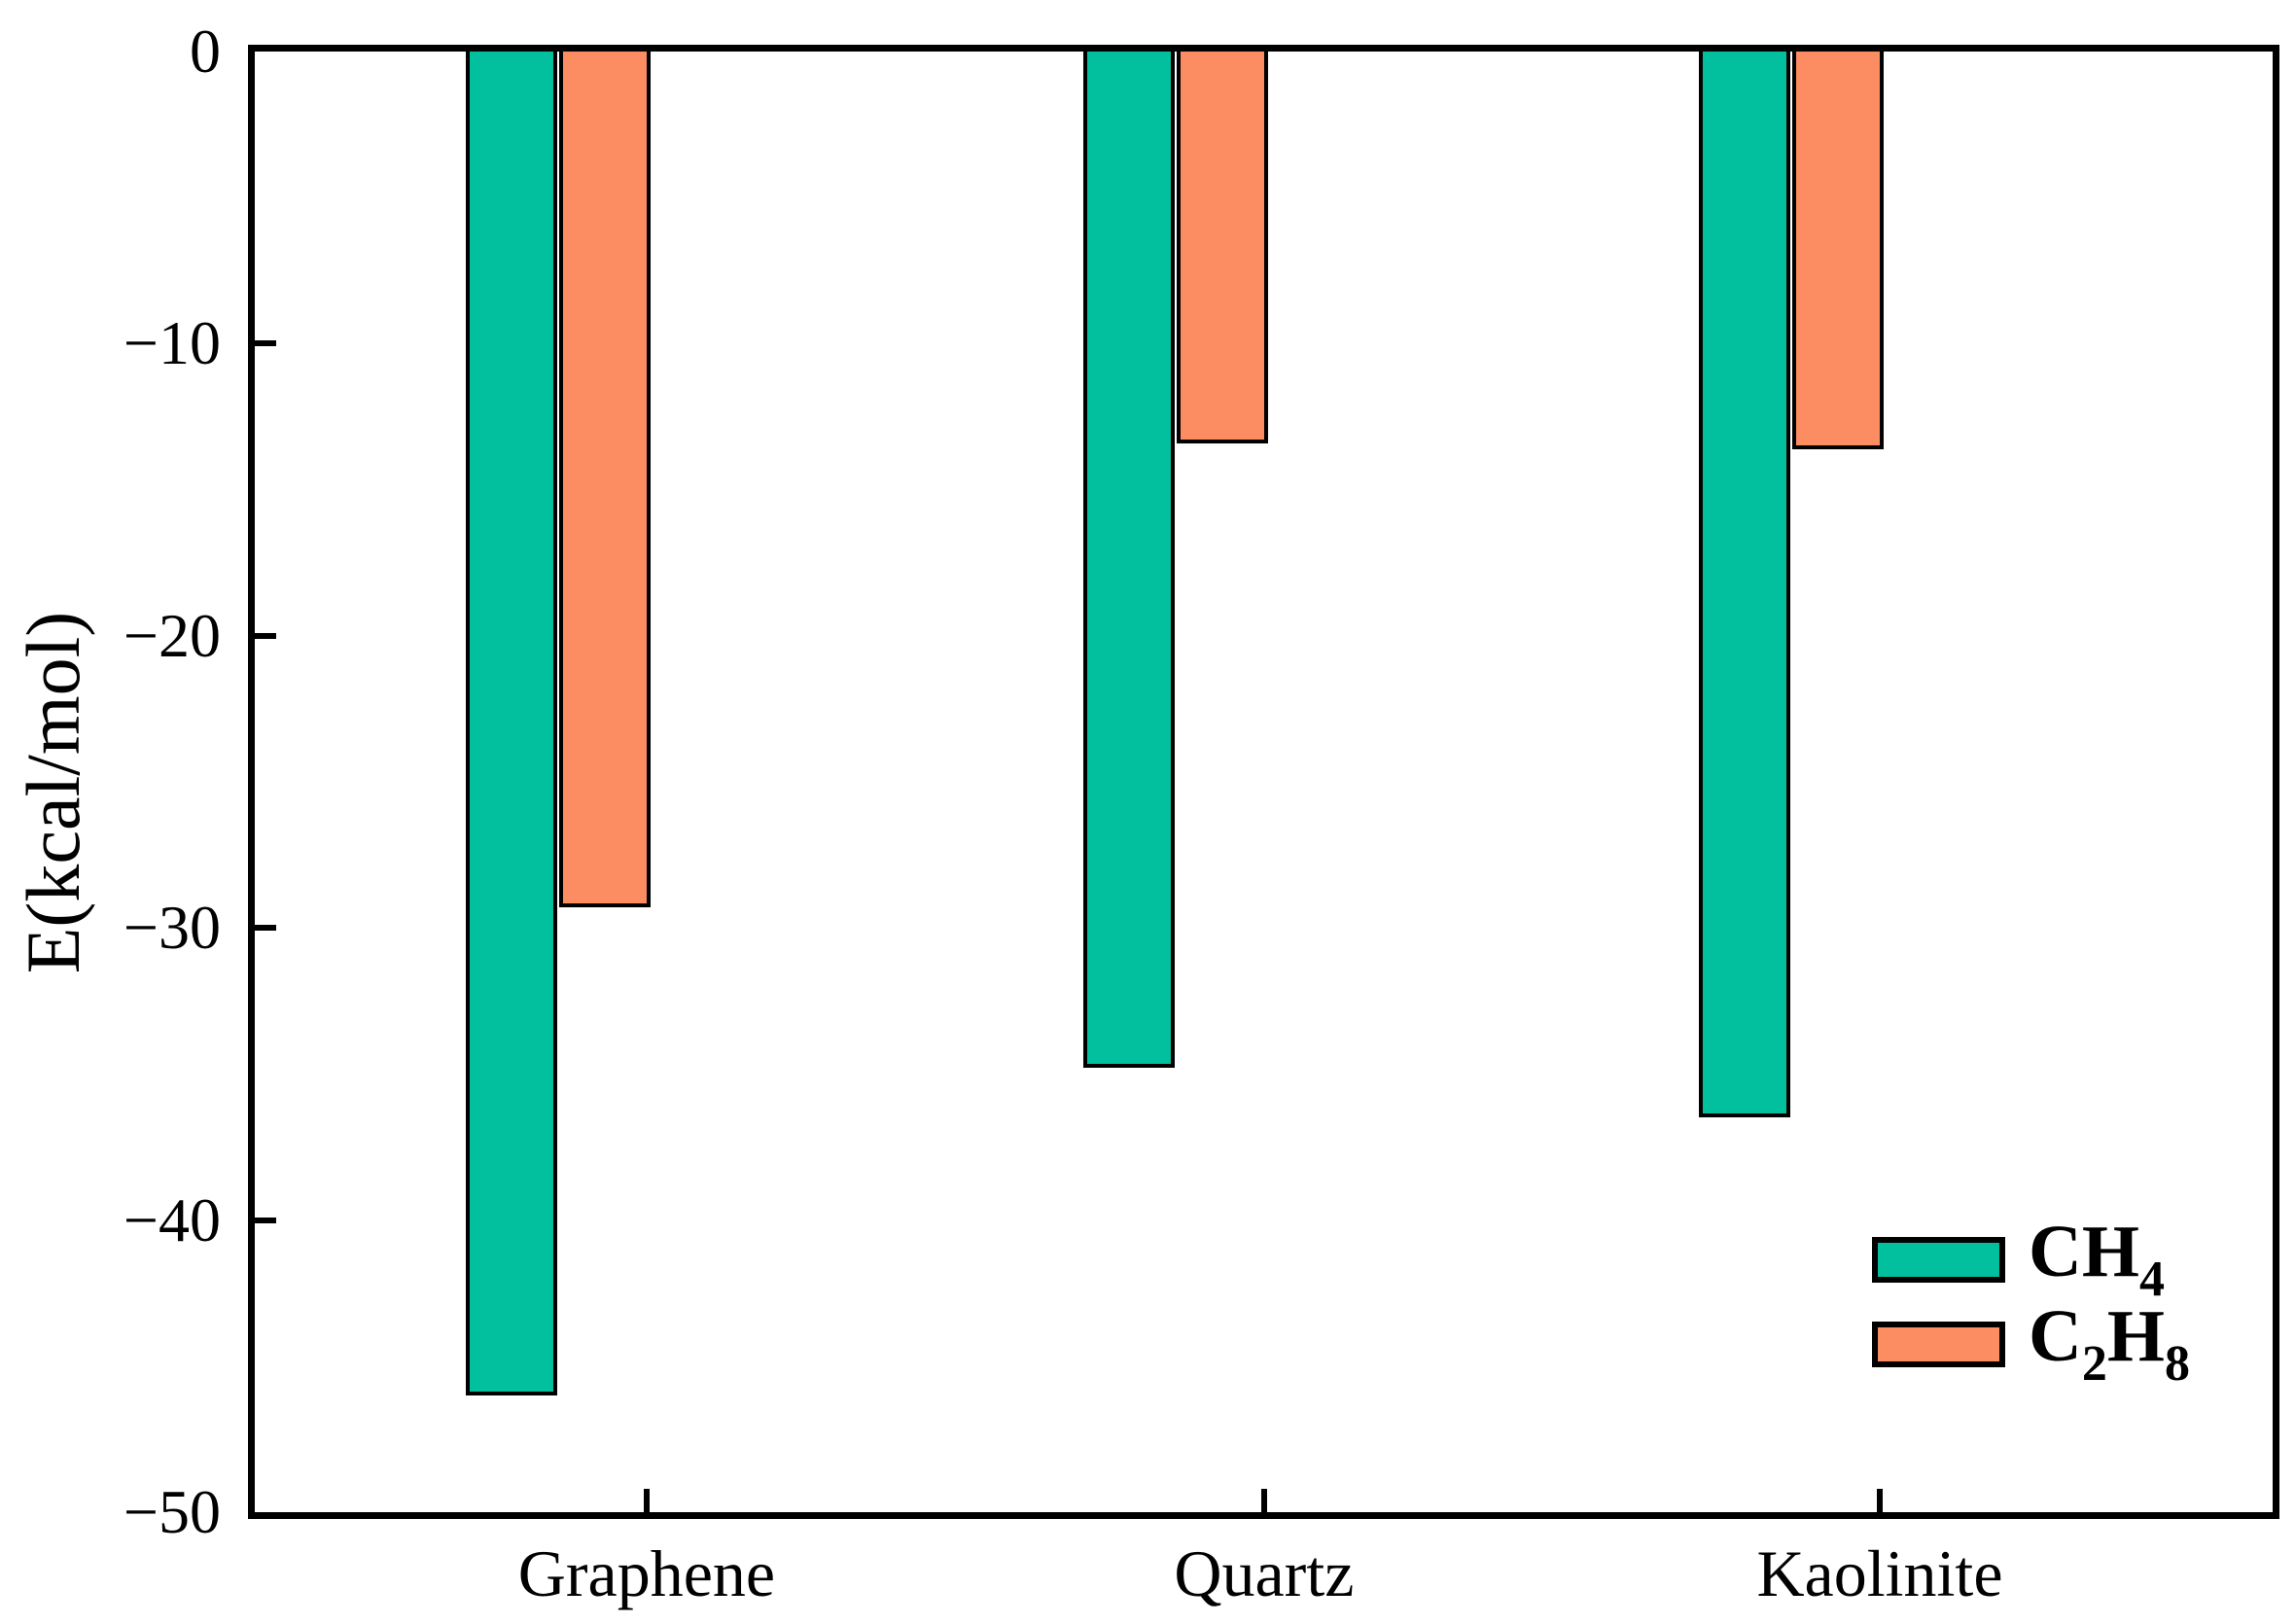  What do you see at coordinates (1128, 560) in the screenshot?
I see `bar-CH4-quartz` at bounding box center [1128, 560].